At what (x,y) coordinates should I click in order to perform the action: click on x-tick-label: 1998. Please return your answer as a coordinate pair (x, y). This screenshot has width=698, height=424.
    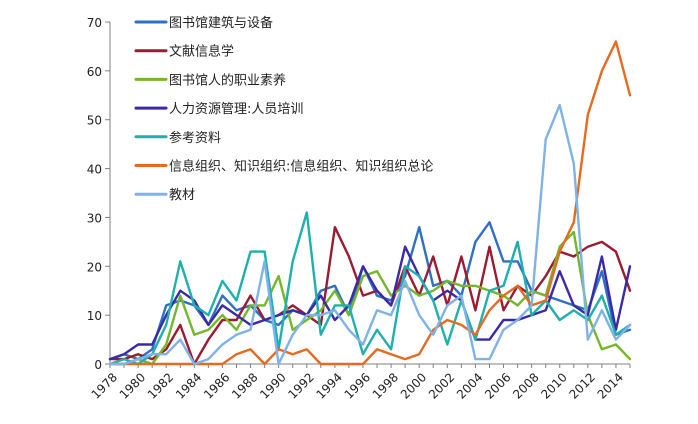
    Looking at the image, I should click on (385, 385).